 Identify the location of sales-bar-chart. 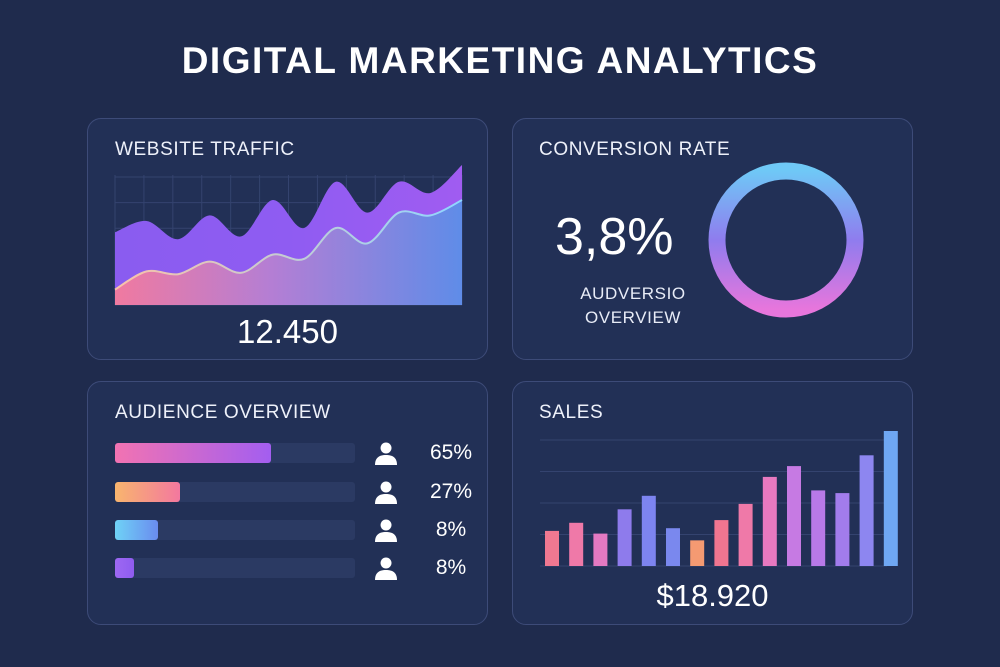
(719, 499).